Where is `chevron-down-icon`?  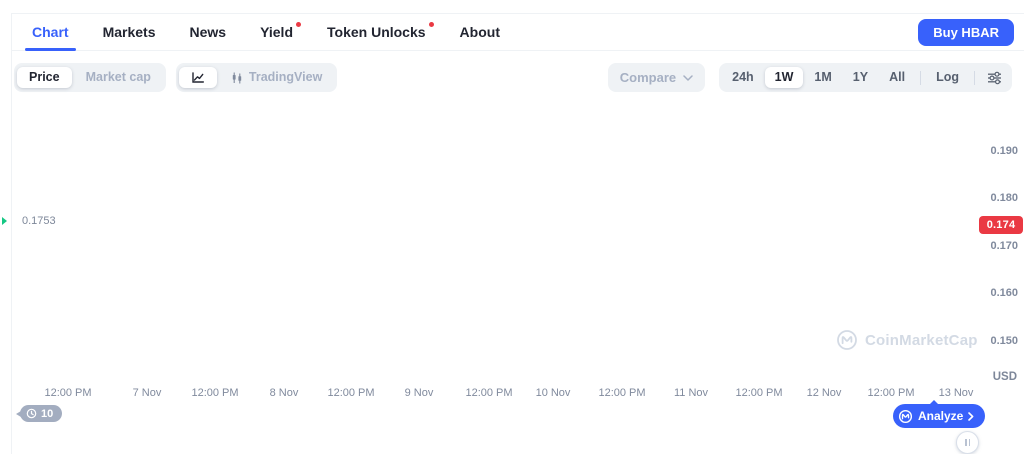 chevron-down-icon is located at coordinates (688, 77).